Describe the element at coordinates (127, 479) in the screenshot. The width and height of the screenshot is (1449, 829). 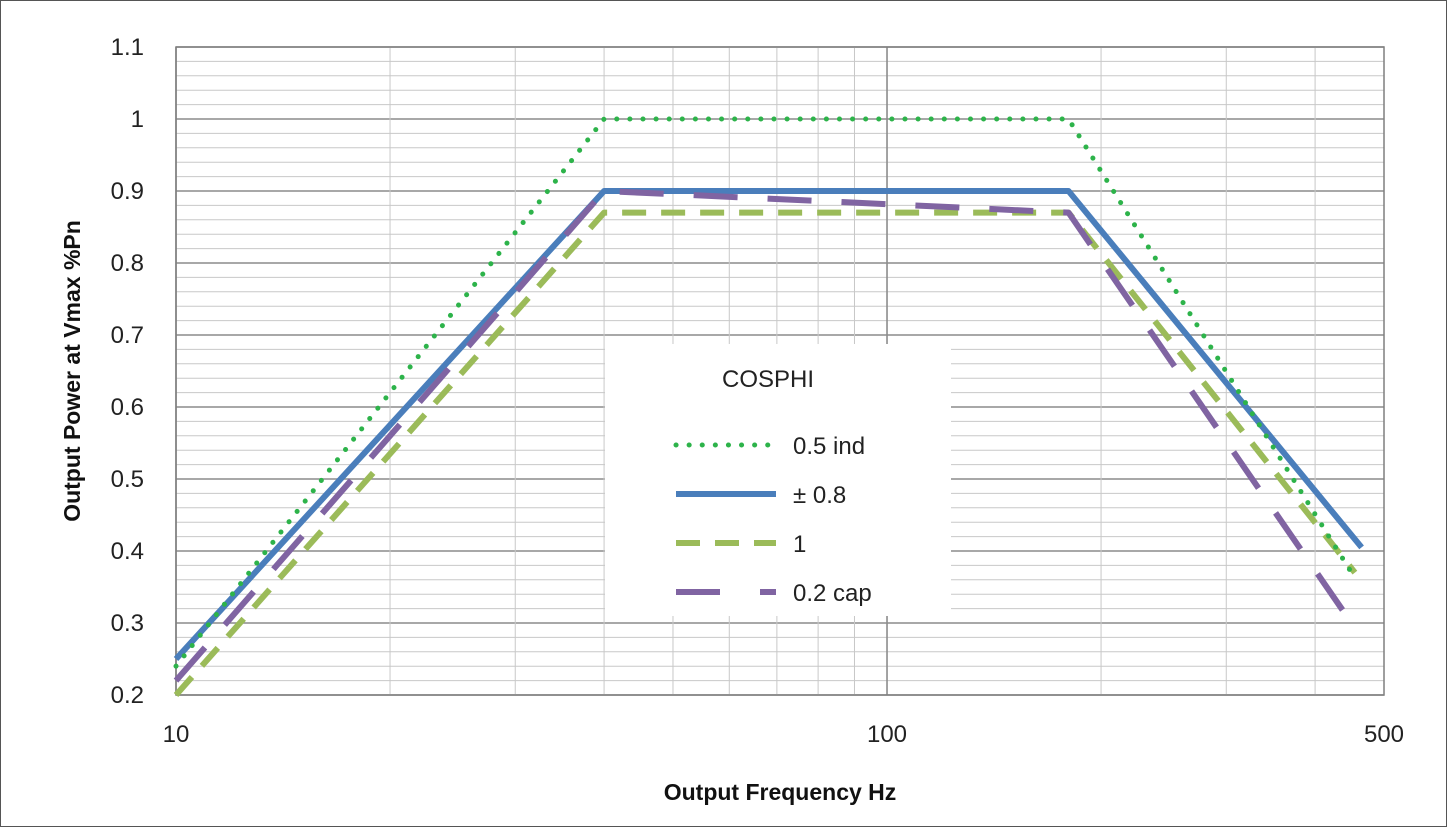
I see `y-tick-label: 0.5` at that location.